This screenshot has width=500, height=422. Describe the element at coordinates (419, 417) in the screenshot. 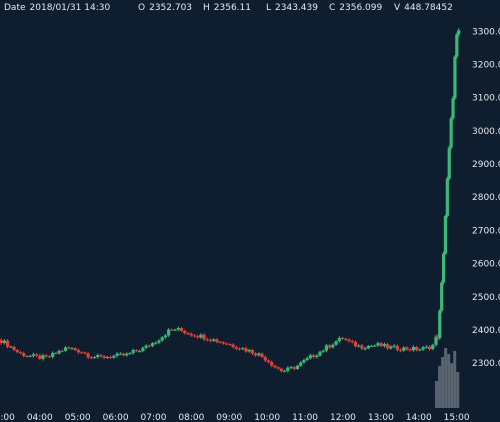

I see `x-tick-label-11: 14:00` at that location.